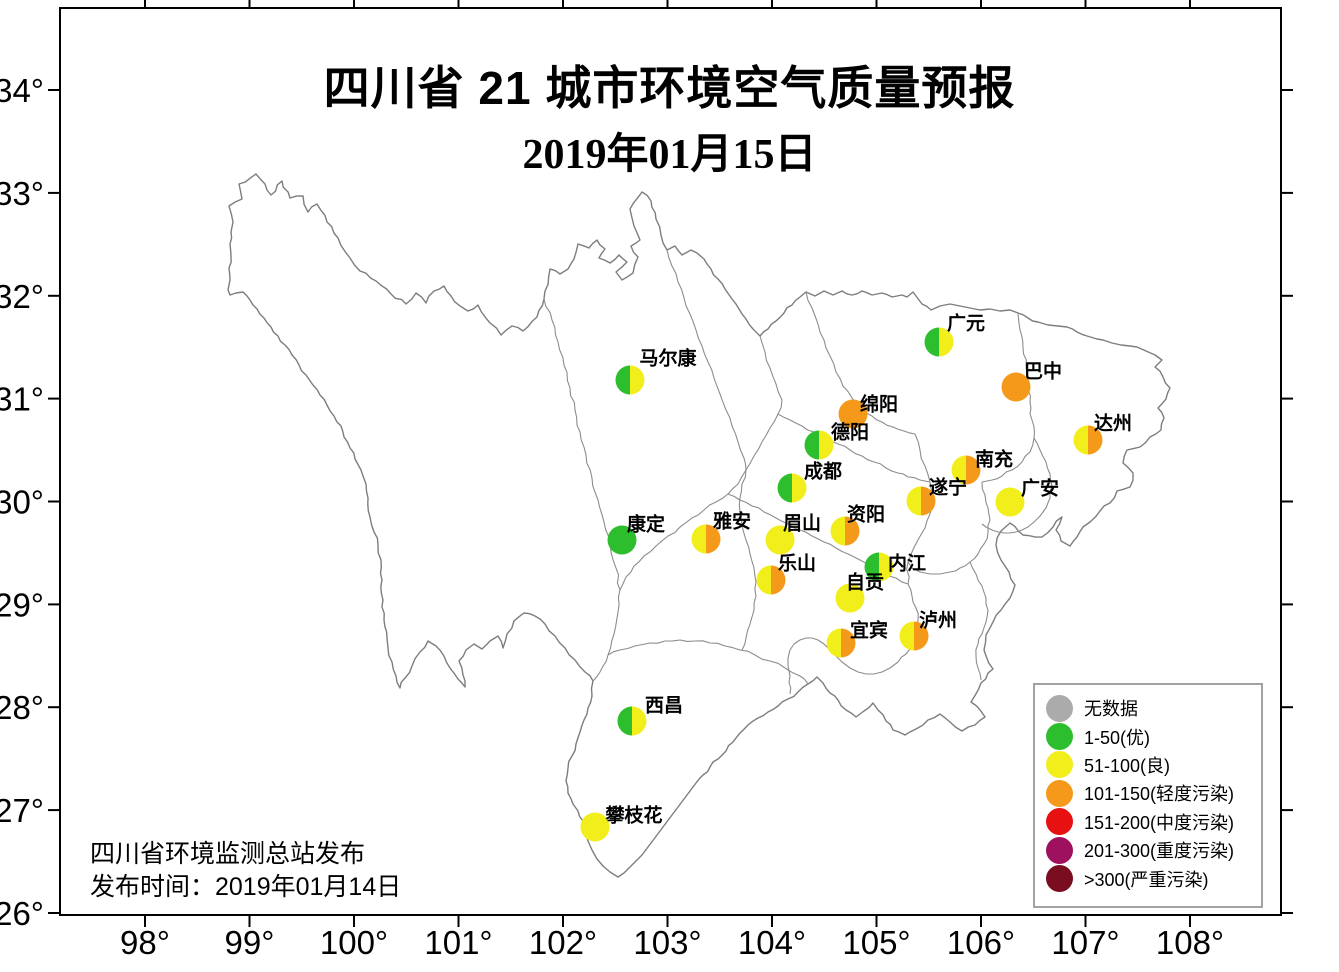 This screenshot has width=1339, height=972. What do you see at coordinates (563, 942) in the screenshot?
I see `x-axis-tick-label: 102°` at bounding box center [563, 942].